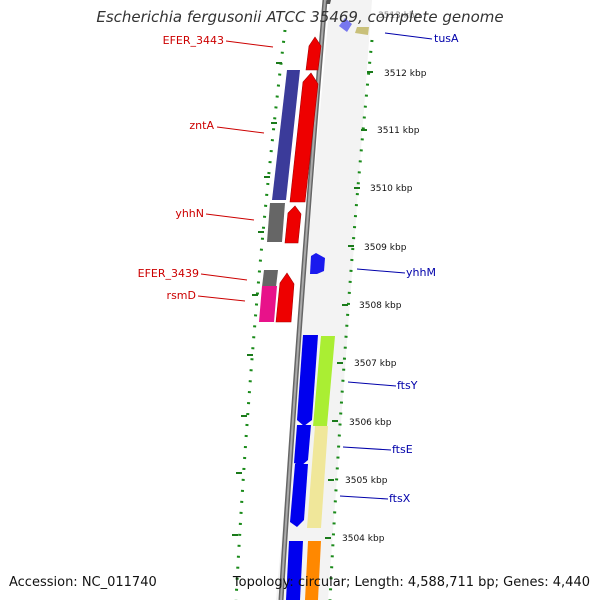 The height and width of the screenshot is (600, 600). I want to click on gene-label-rsmD: rsmD, so click(181, 295).